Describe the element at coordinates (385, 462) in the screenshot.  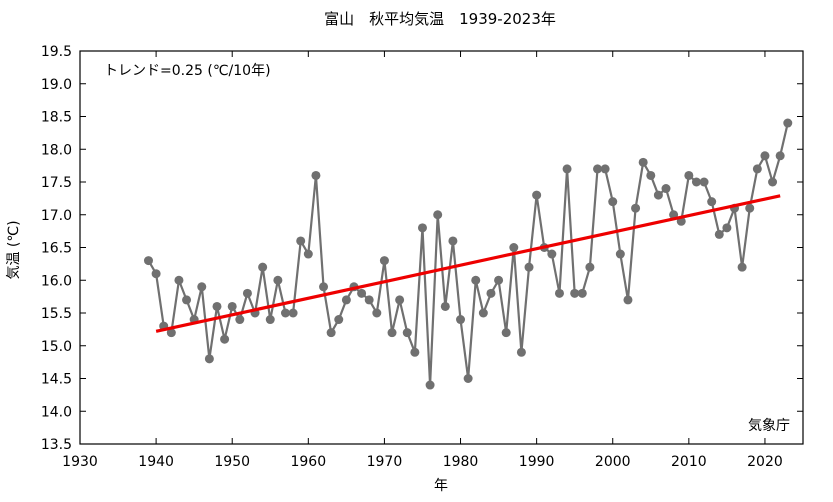
I see `x-tick-label: 1970` at that location.